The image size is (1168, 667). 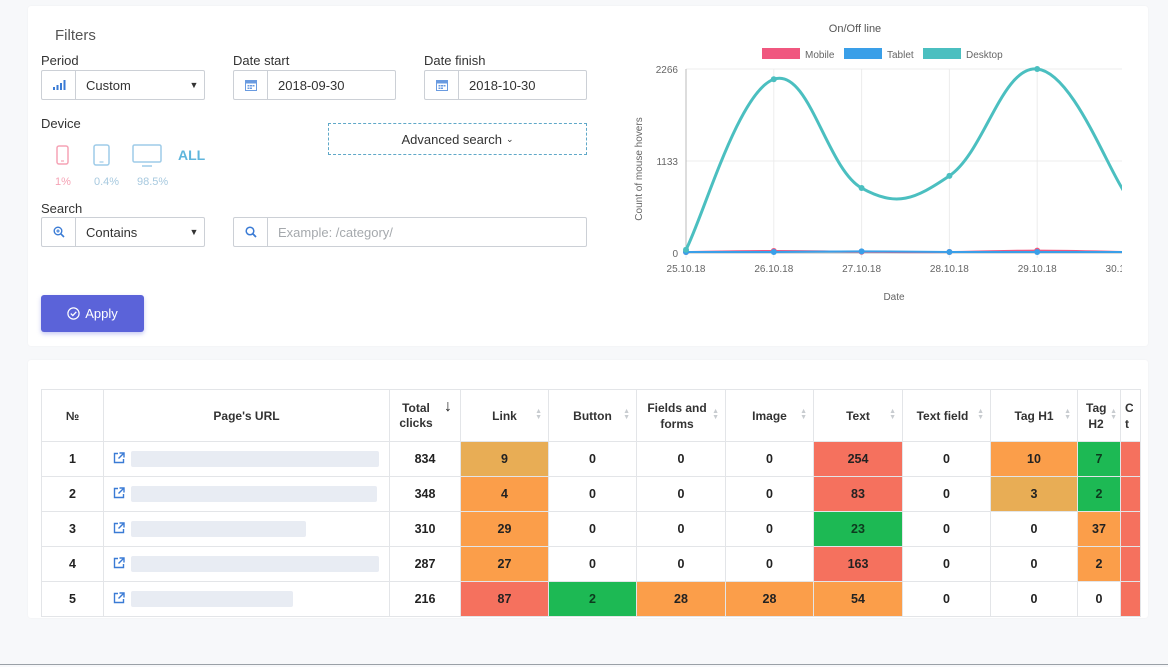 What do you see at coordinates (504, 415) in the screenshot?
I see `column-header-link: Link ▲ ▼` at bounding box center [504, 415].